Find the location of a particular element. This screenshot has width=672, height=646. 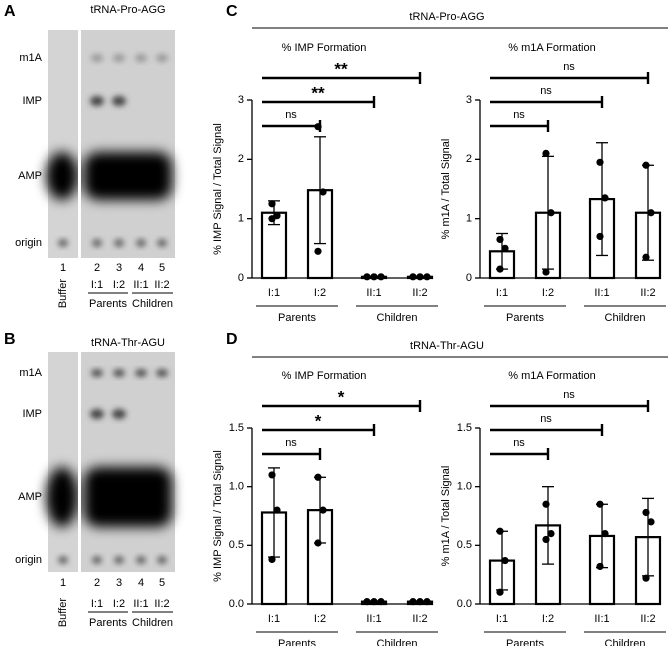

panel-title: tRNA-Thr-AGU is located at coordinates (447, 346).